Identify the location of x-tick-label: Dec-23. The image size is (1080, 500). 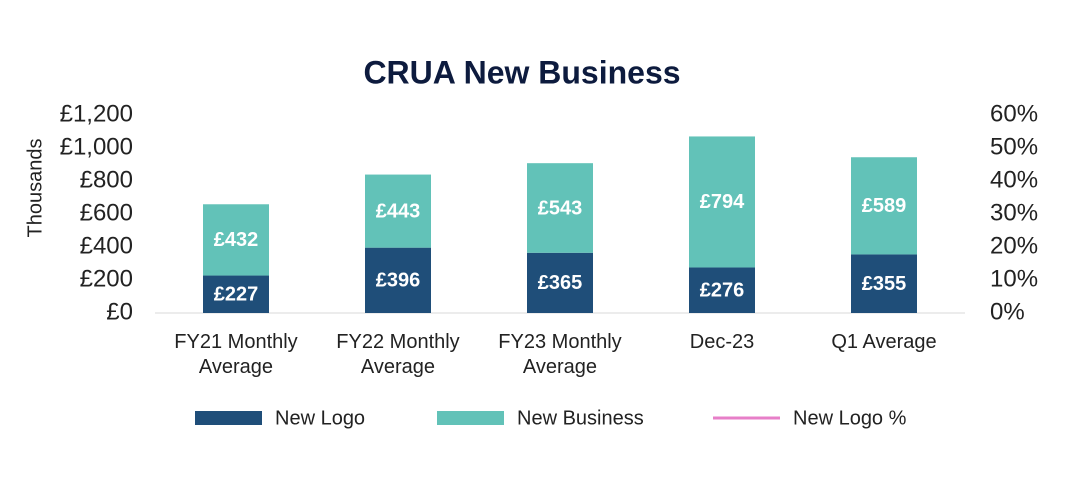
(722, 342).